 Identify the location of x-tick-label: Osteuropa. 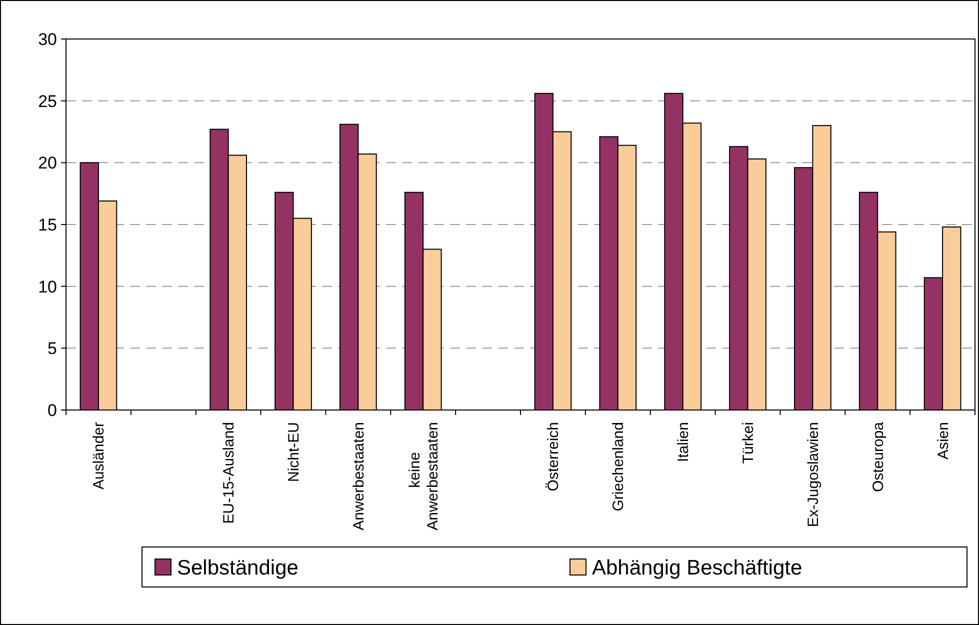
(878, 456).